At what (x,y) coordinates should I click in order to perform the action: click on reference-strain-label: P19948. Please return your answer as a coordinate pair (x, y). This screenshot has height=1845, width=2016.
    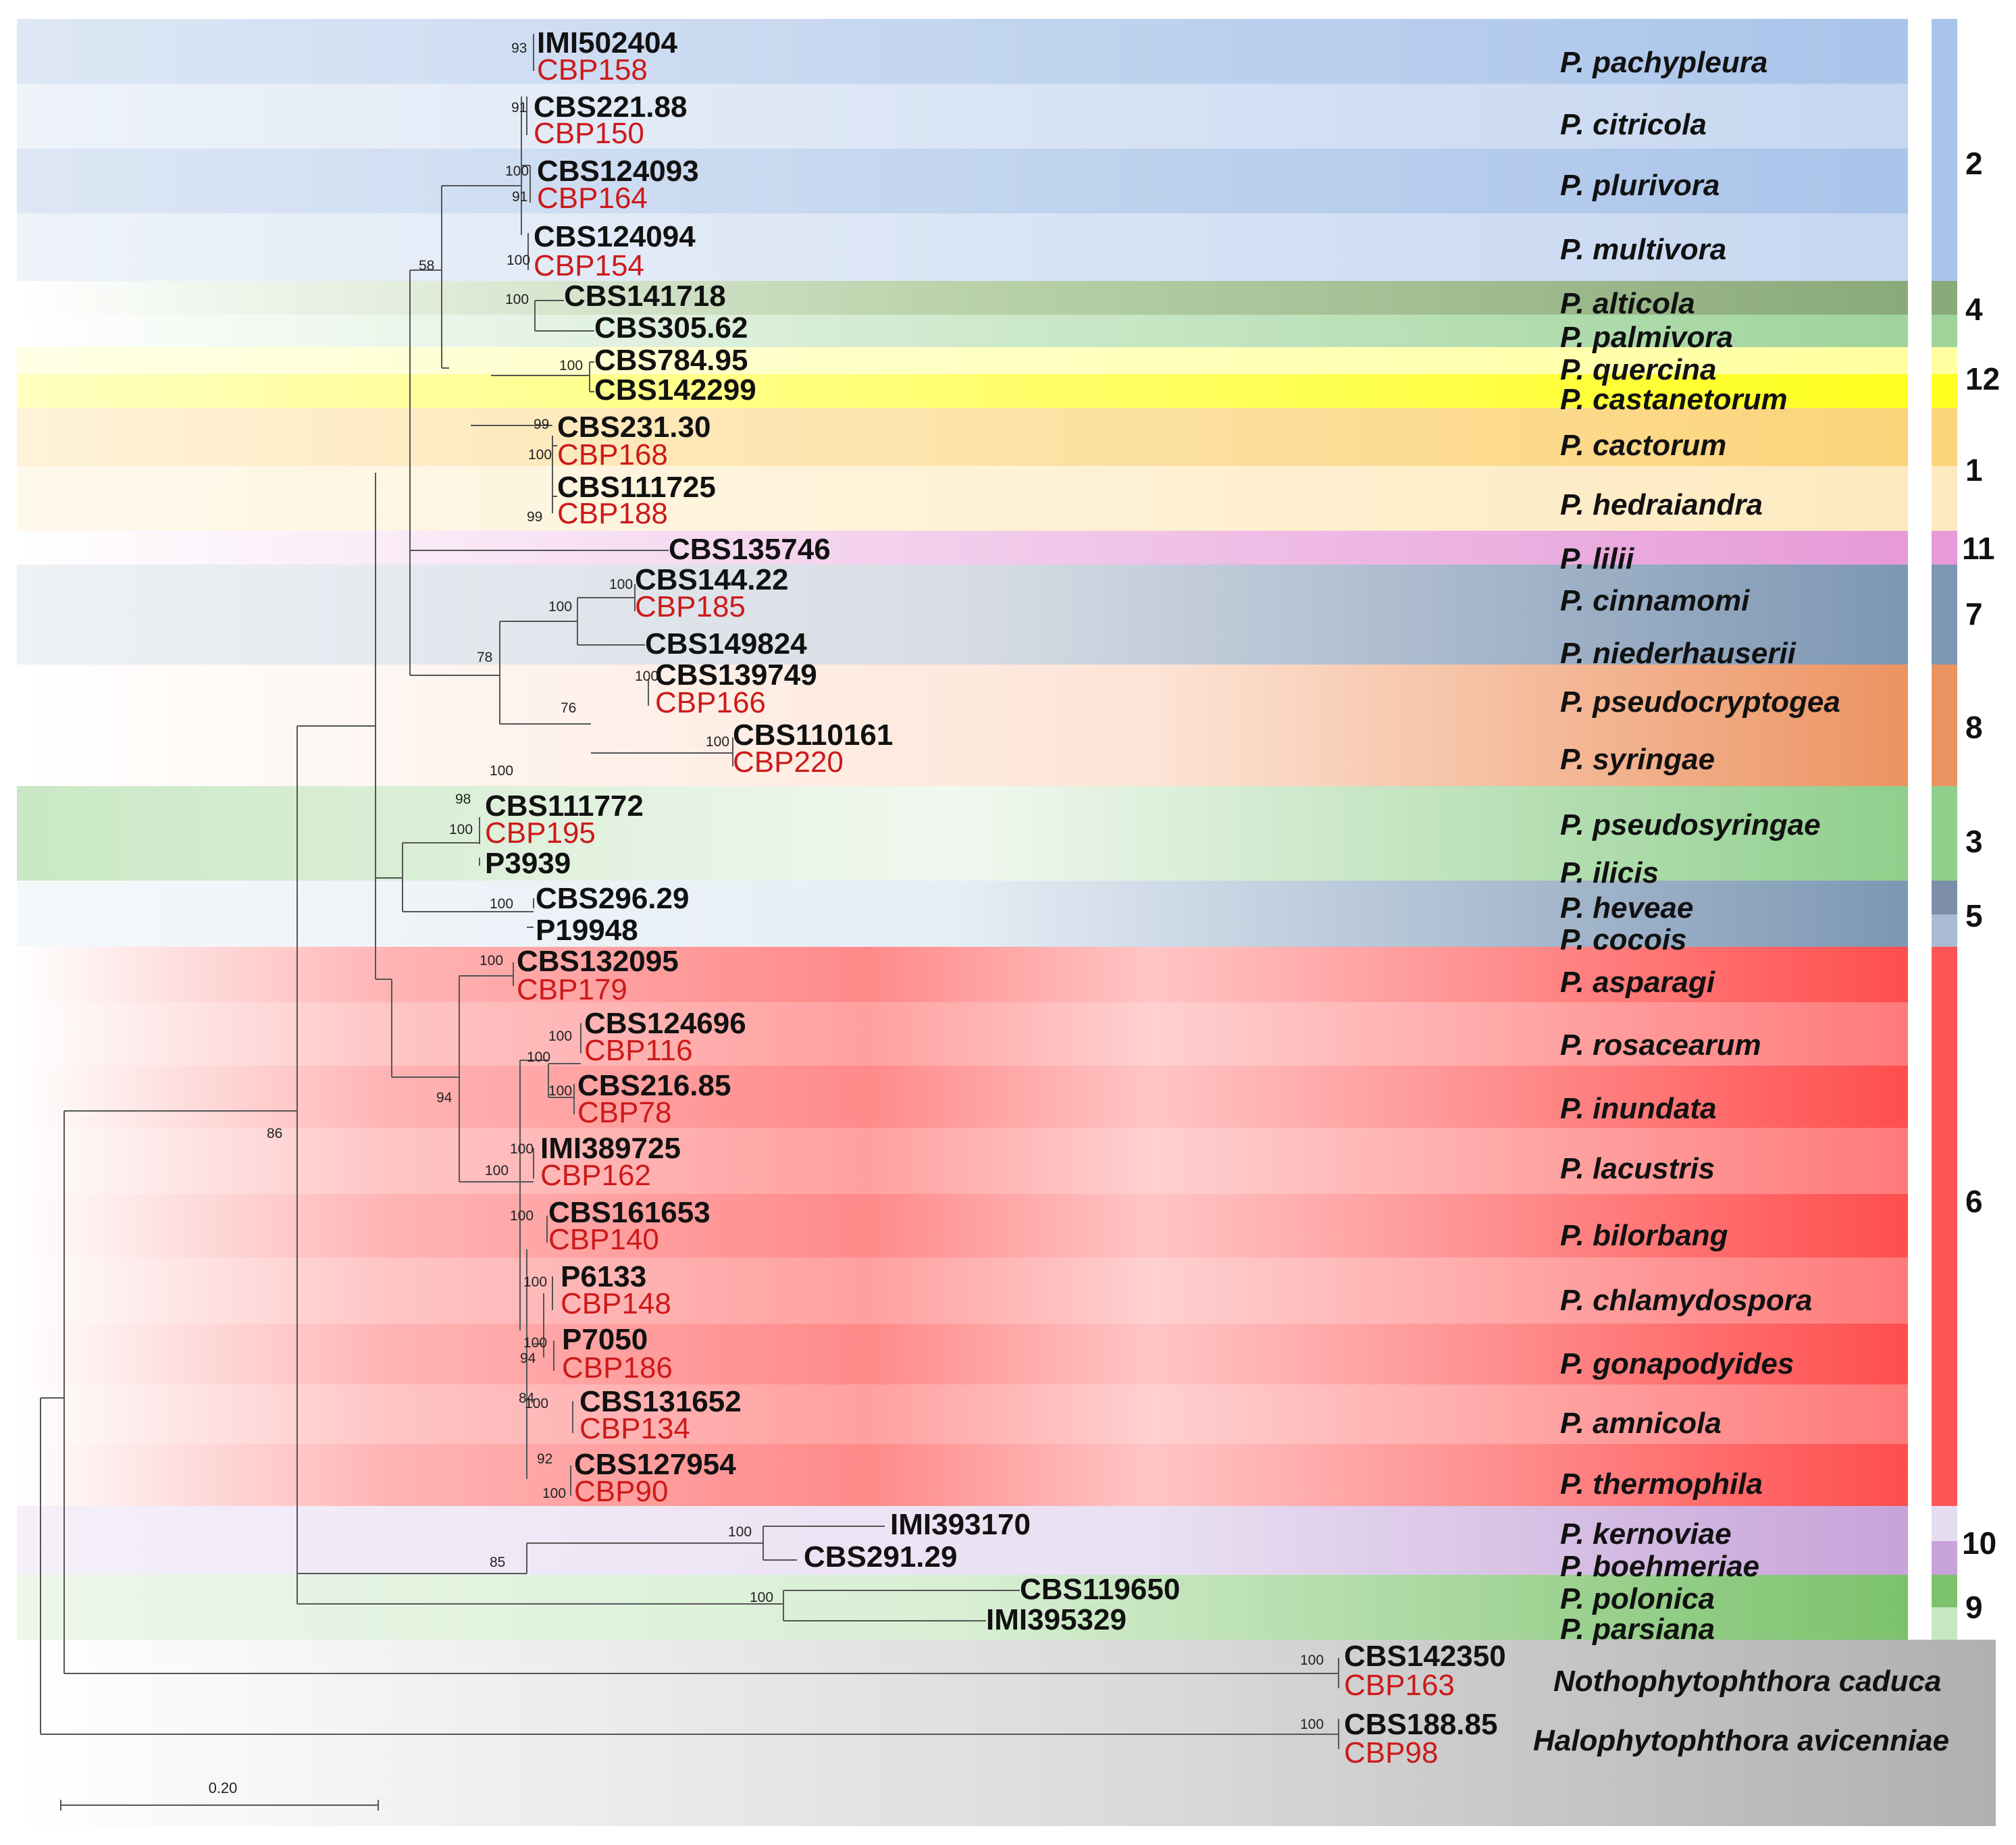
    Looking at the image, I should click on (587, 930).